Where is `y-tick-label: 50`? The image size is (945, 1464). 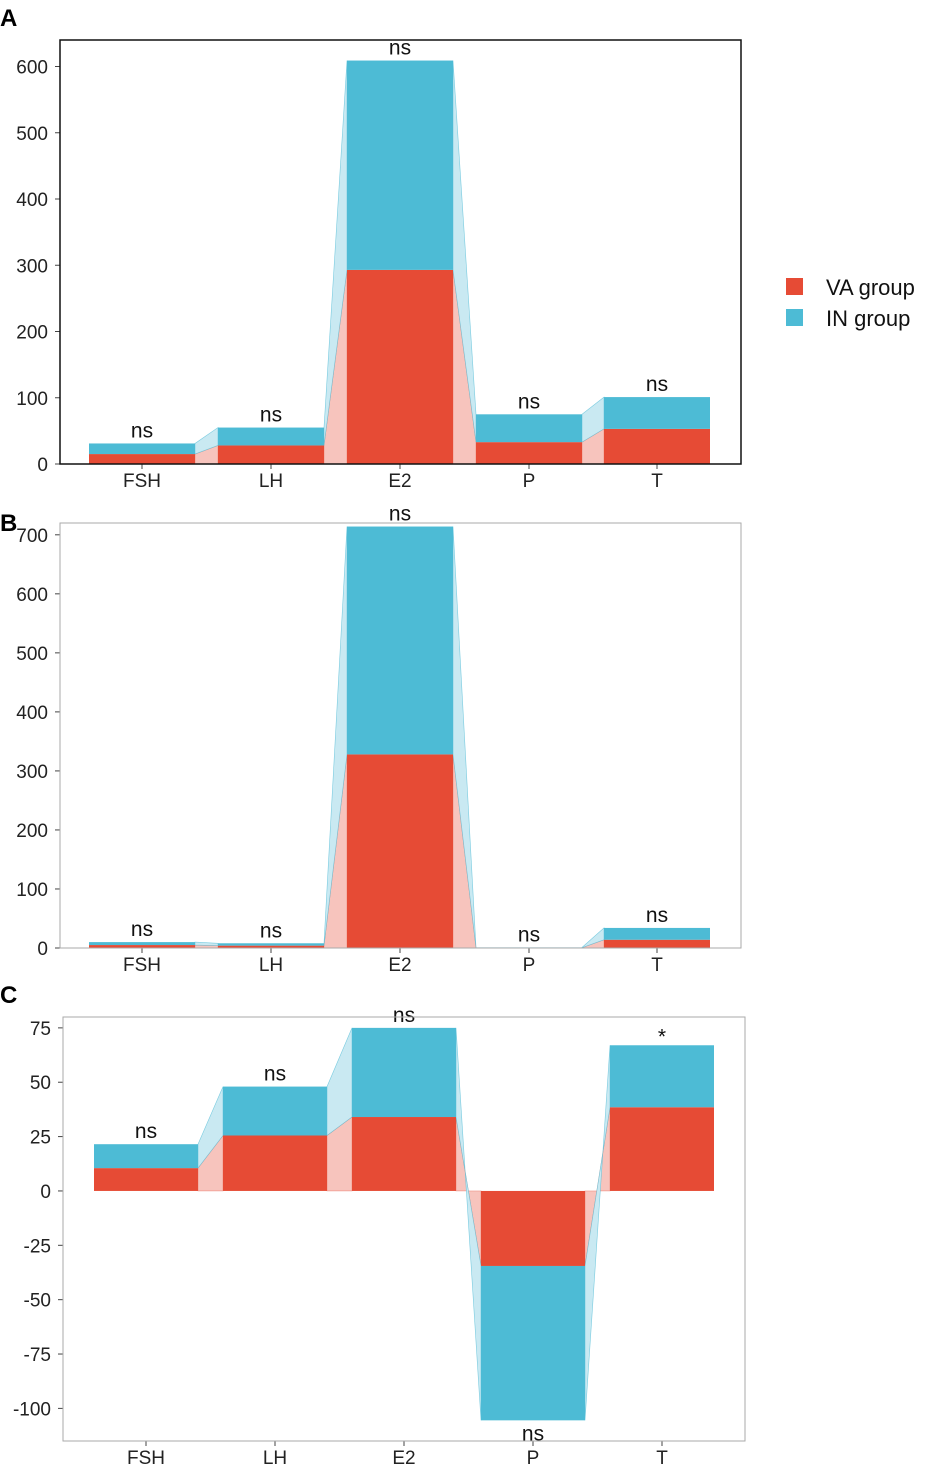 y-tick-label: 50 is located at coordinates (40, 1083).